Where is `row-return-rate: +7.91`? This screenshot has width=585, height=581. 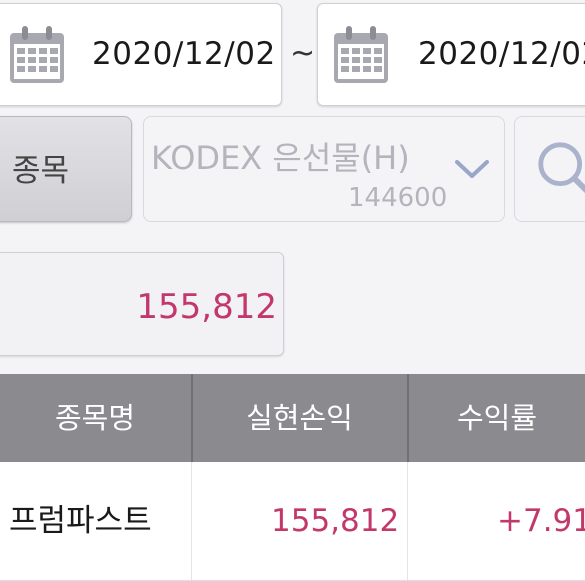
row-return-rate: +7.91 is located at coordinates (541, 521).